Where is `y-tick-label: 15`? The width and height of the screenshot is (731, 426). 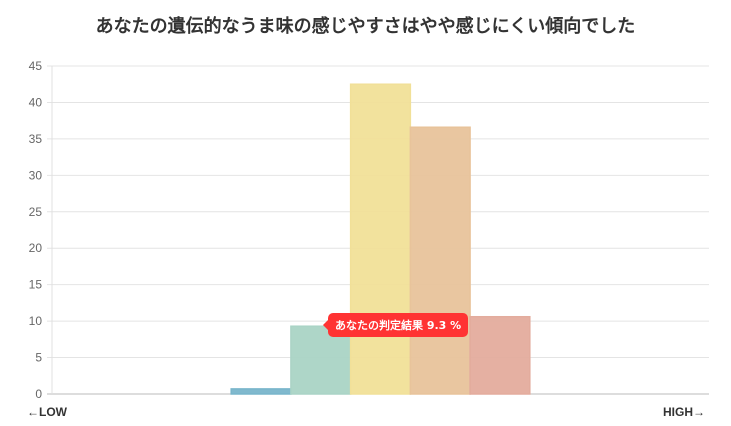
y-tick-label: 15 is located at coordinates (36, 285).